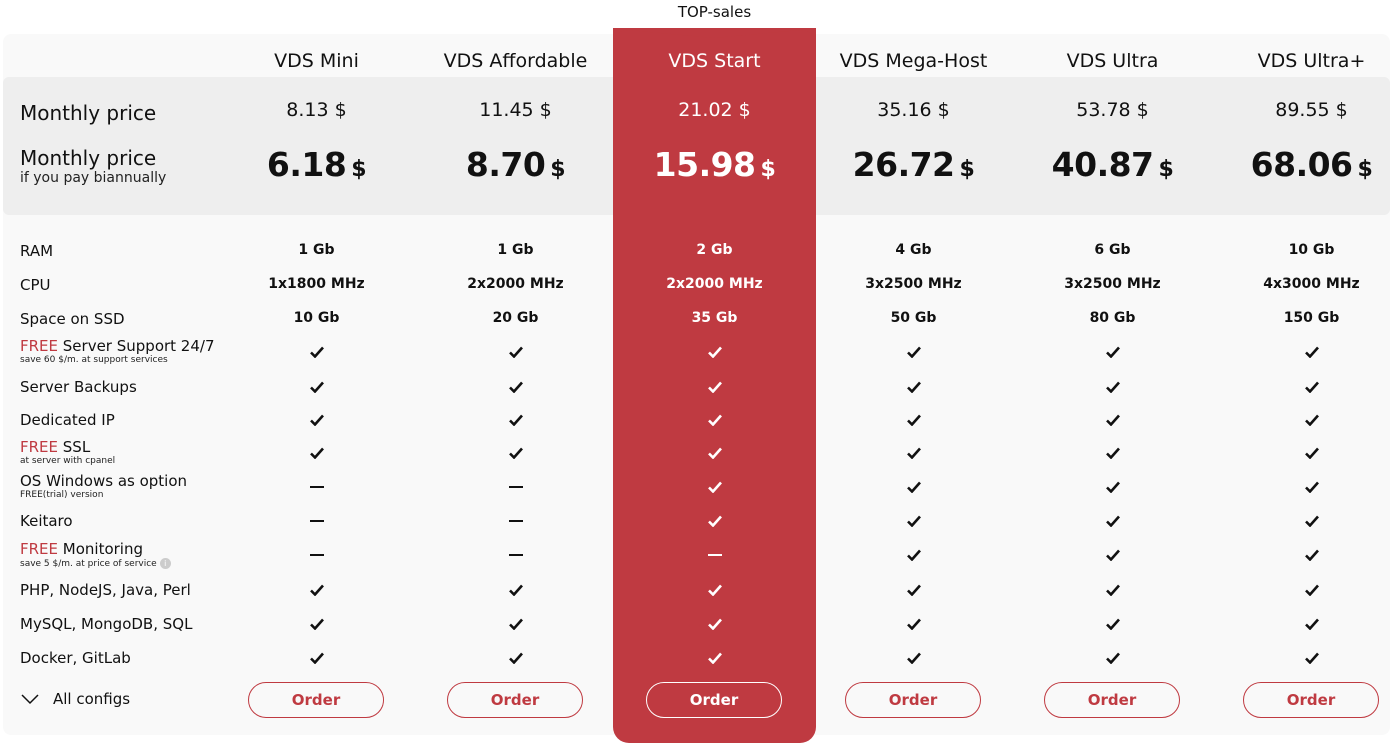  I want to click on feature-value: 1 Gb, so click(316, 250).